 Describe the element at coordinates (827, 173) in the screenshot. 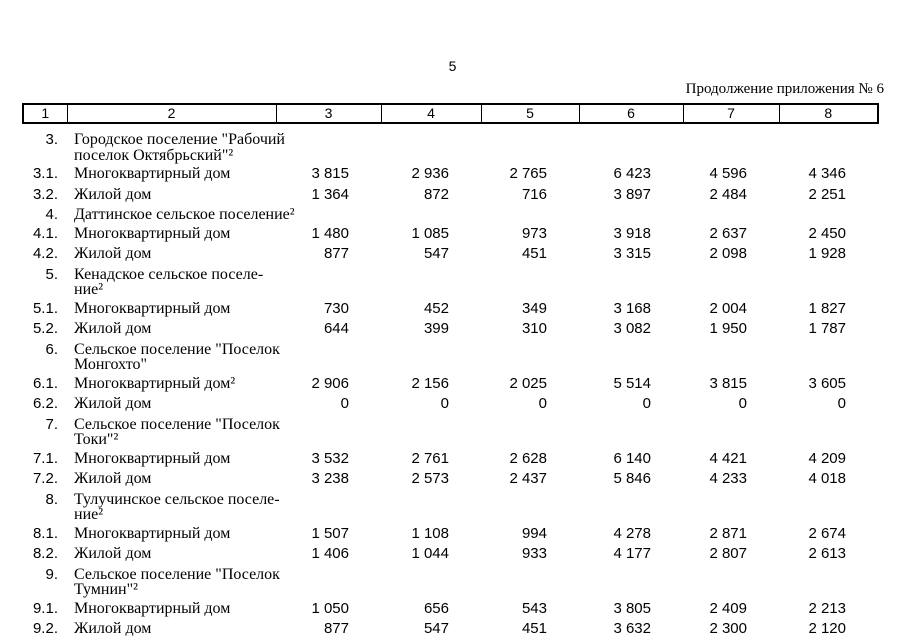

I see `row-value: 4 346` at that location.